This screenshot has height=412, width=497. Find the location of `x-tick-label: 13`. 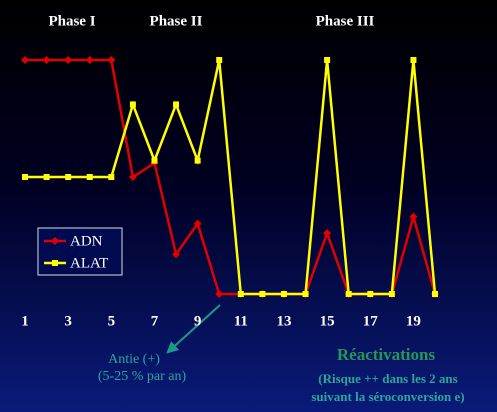

x-tick-label: 13 is located at coordinates (283, 321).